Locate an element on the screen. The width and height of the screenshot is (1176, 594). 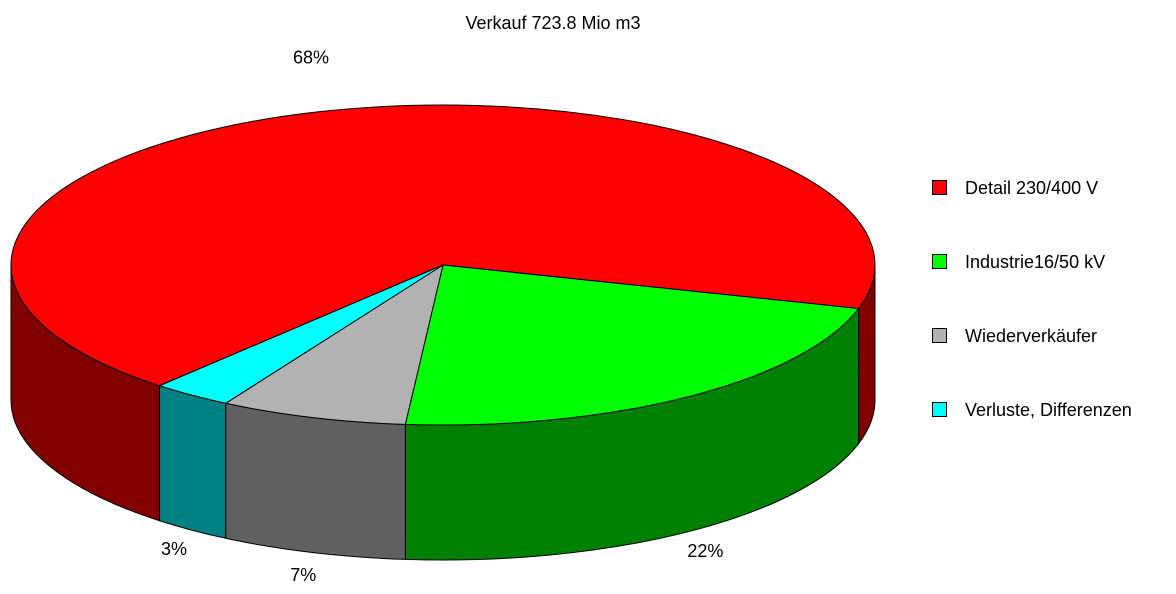
legend-label: Wiederverkäufer is located at coordinates (1031, 336).